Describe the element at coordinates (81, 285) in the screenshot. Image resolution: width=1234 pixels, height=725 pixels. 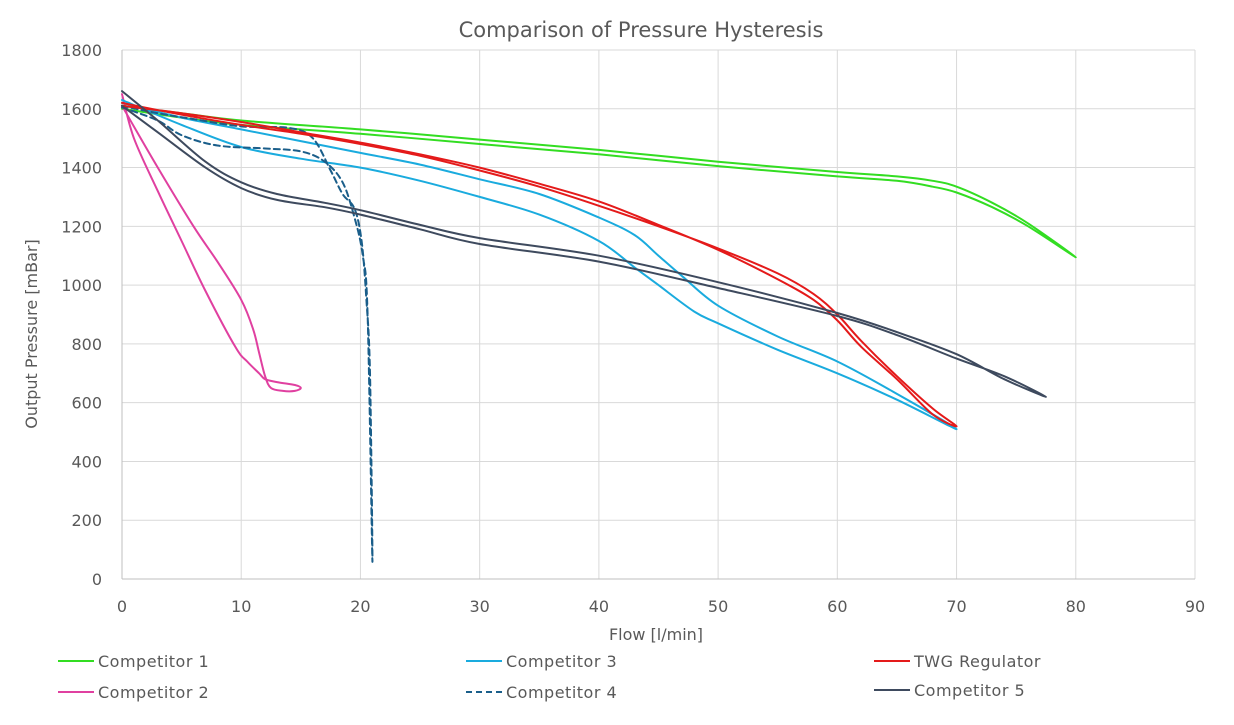
I see `y-tick-label: 1000` at that location.